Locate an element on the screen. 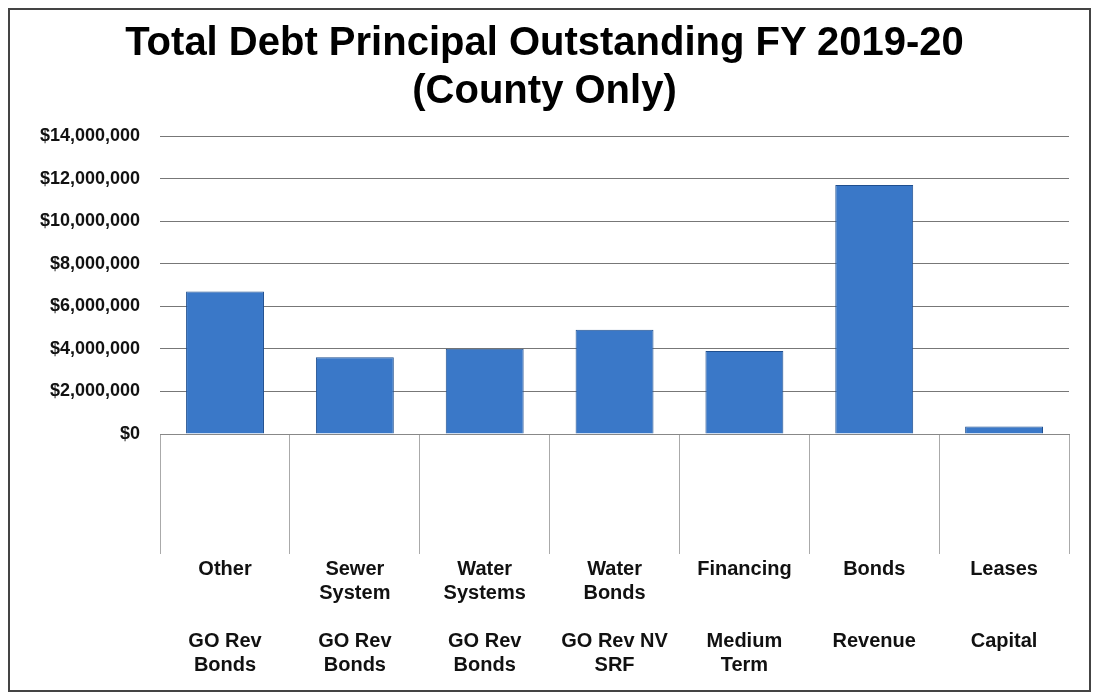 The image size is (1099, 700). y-tick-label: $8,000,000 is located at coordinates (95, 262).